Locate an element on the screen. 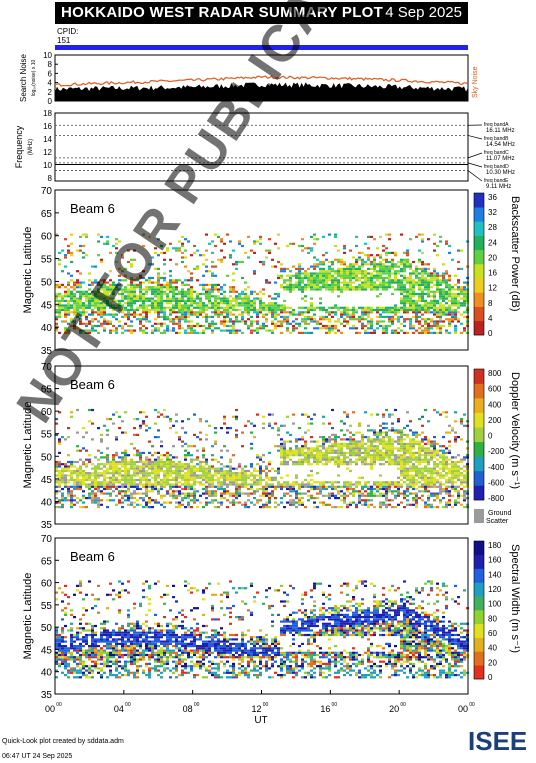 This screenshot has width=536, height=763. frequency-ylabel: Frequency is located at coordinates (19, 146).